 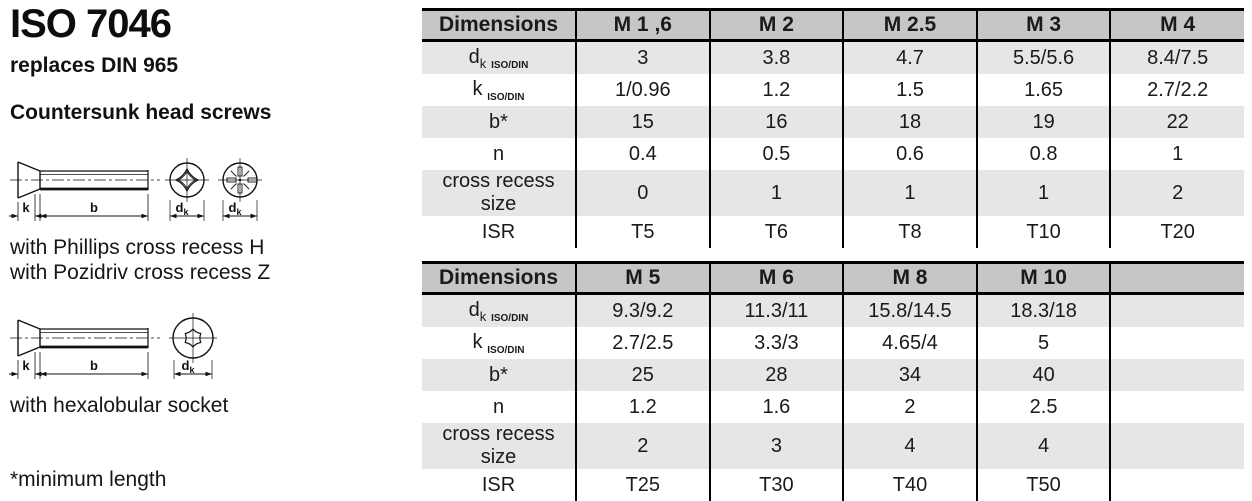 I want to click on dim-label-dk-pozidriv: dk, so click(x=236, y=208).